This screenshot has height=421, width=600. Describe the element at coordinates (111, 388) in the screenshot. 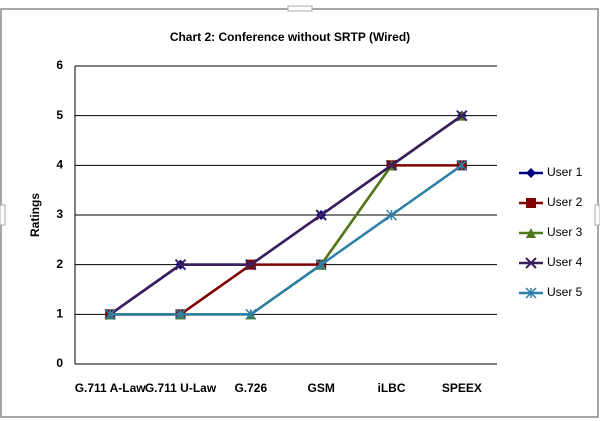

I see `x-tick-label: G.711 A-Law` at that location.